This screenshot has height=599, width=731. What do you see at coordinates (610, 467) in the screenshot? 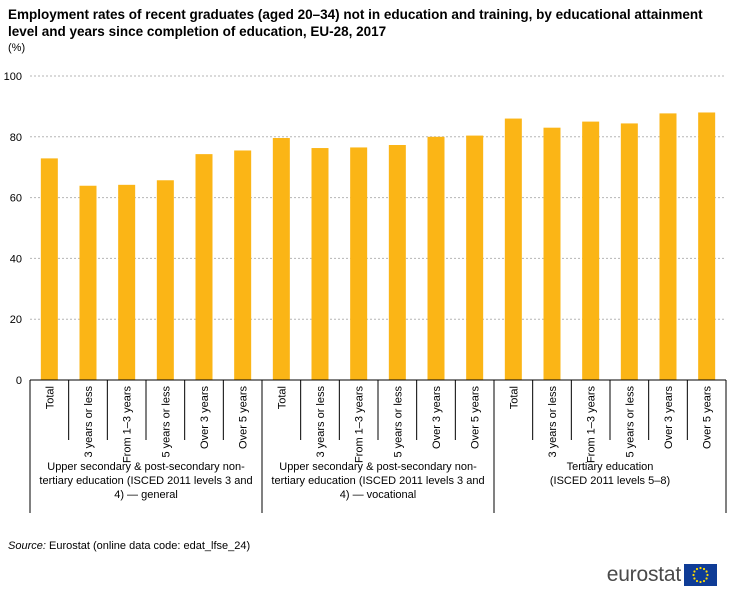
I see `group-label: Tertiary education` at bounding box center [610, 467].